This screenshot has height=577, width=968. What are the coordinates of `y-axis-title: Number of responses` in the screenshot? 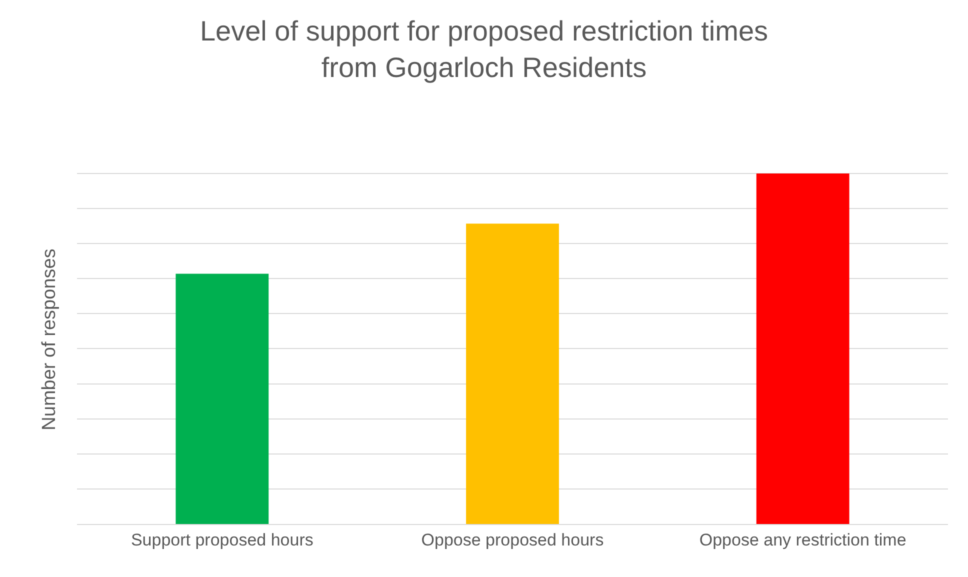 It's located at (49, 339).